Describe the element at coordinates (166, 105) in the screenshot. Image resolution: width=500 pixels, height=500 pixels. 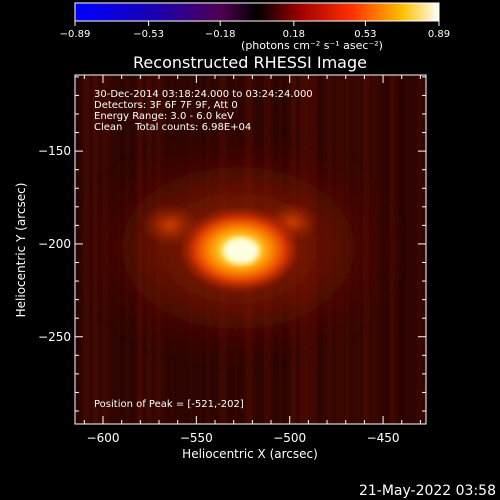
I see `annotation-detectors: Detectors: 3F 6F 7F 9F, Att 0` at that location.